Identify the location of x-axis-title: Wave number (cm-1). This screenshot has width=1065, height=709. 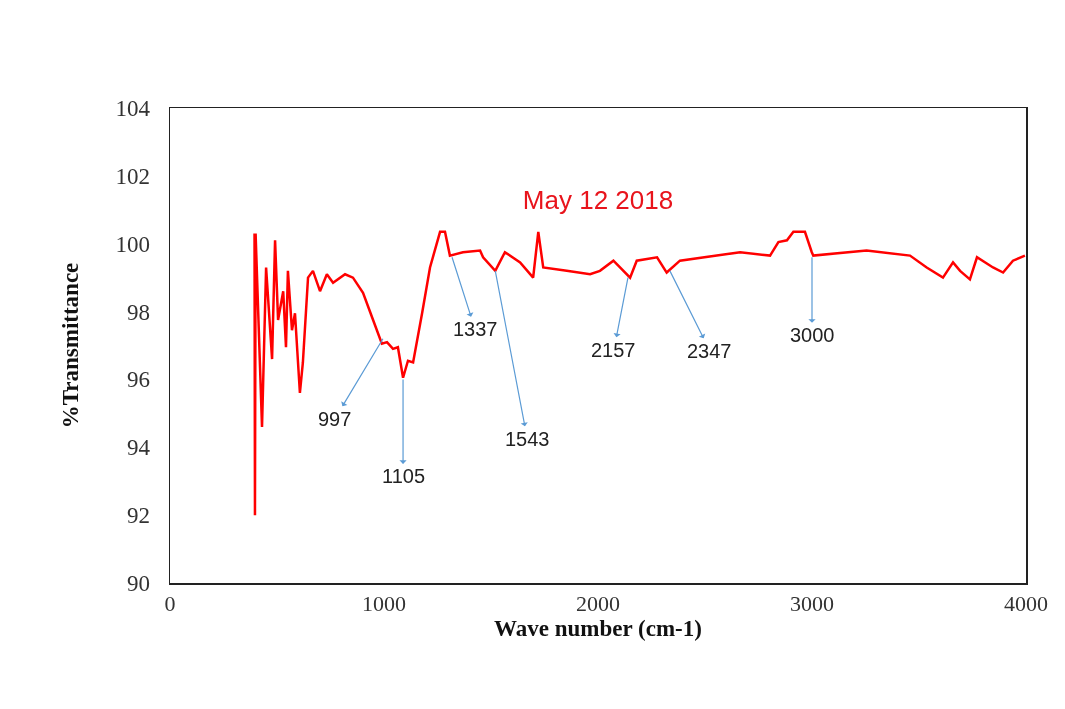
(598, 628).